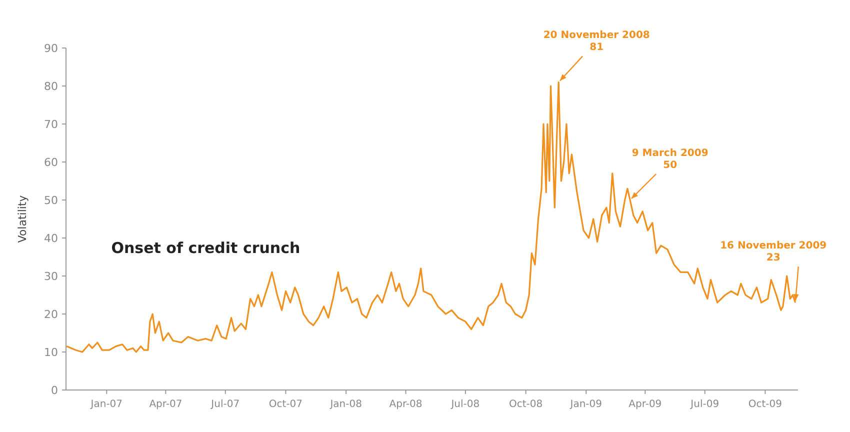 The image size is (850, 432). What do you see at coordinates (51, 48) in the screenshot?
I see `y-tick-label: 90` at bounding box center [51, 48].